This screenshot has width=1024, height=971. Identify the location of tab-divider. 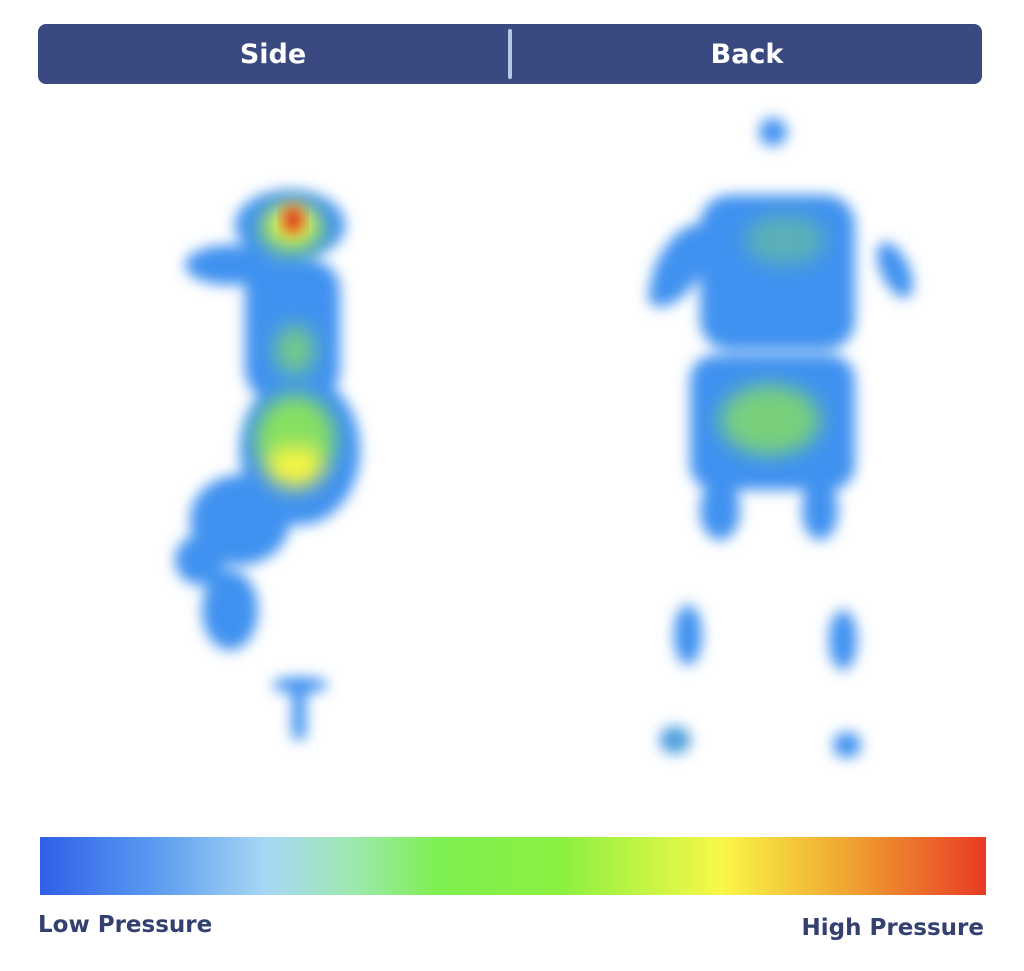
(510, 54).